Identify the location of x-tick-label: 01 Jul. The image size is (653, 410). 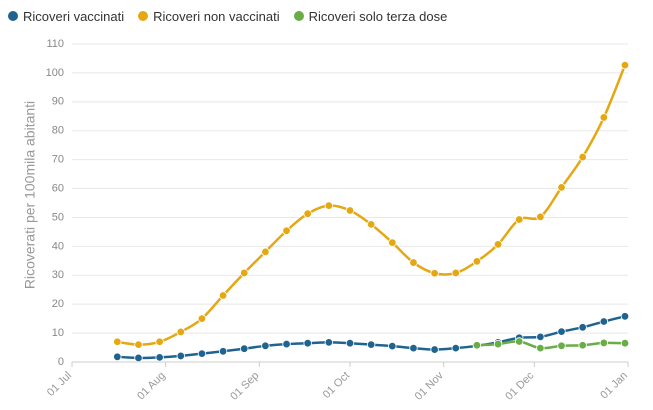
(59, 384).